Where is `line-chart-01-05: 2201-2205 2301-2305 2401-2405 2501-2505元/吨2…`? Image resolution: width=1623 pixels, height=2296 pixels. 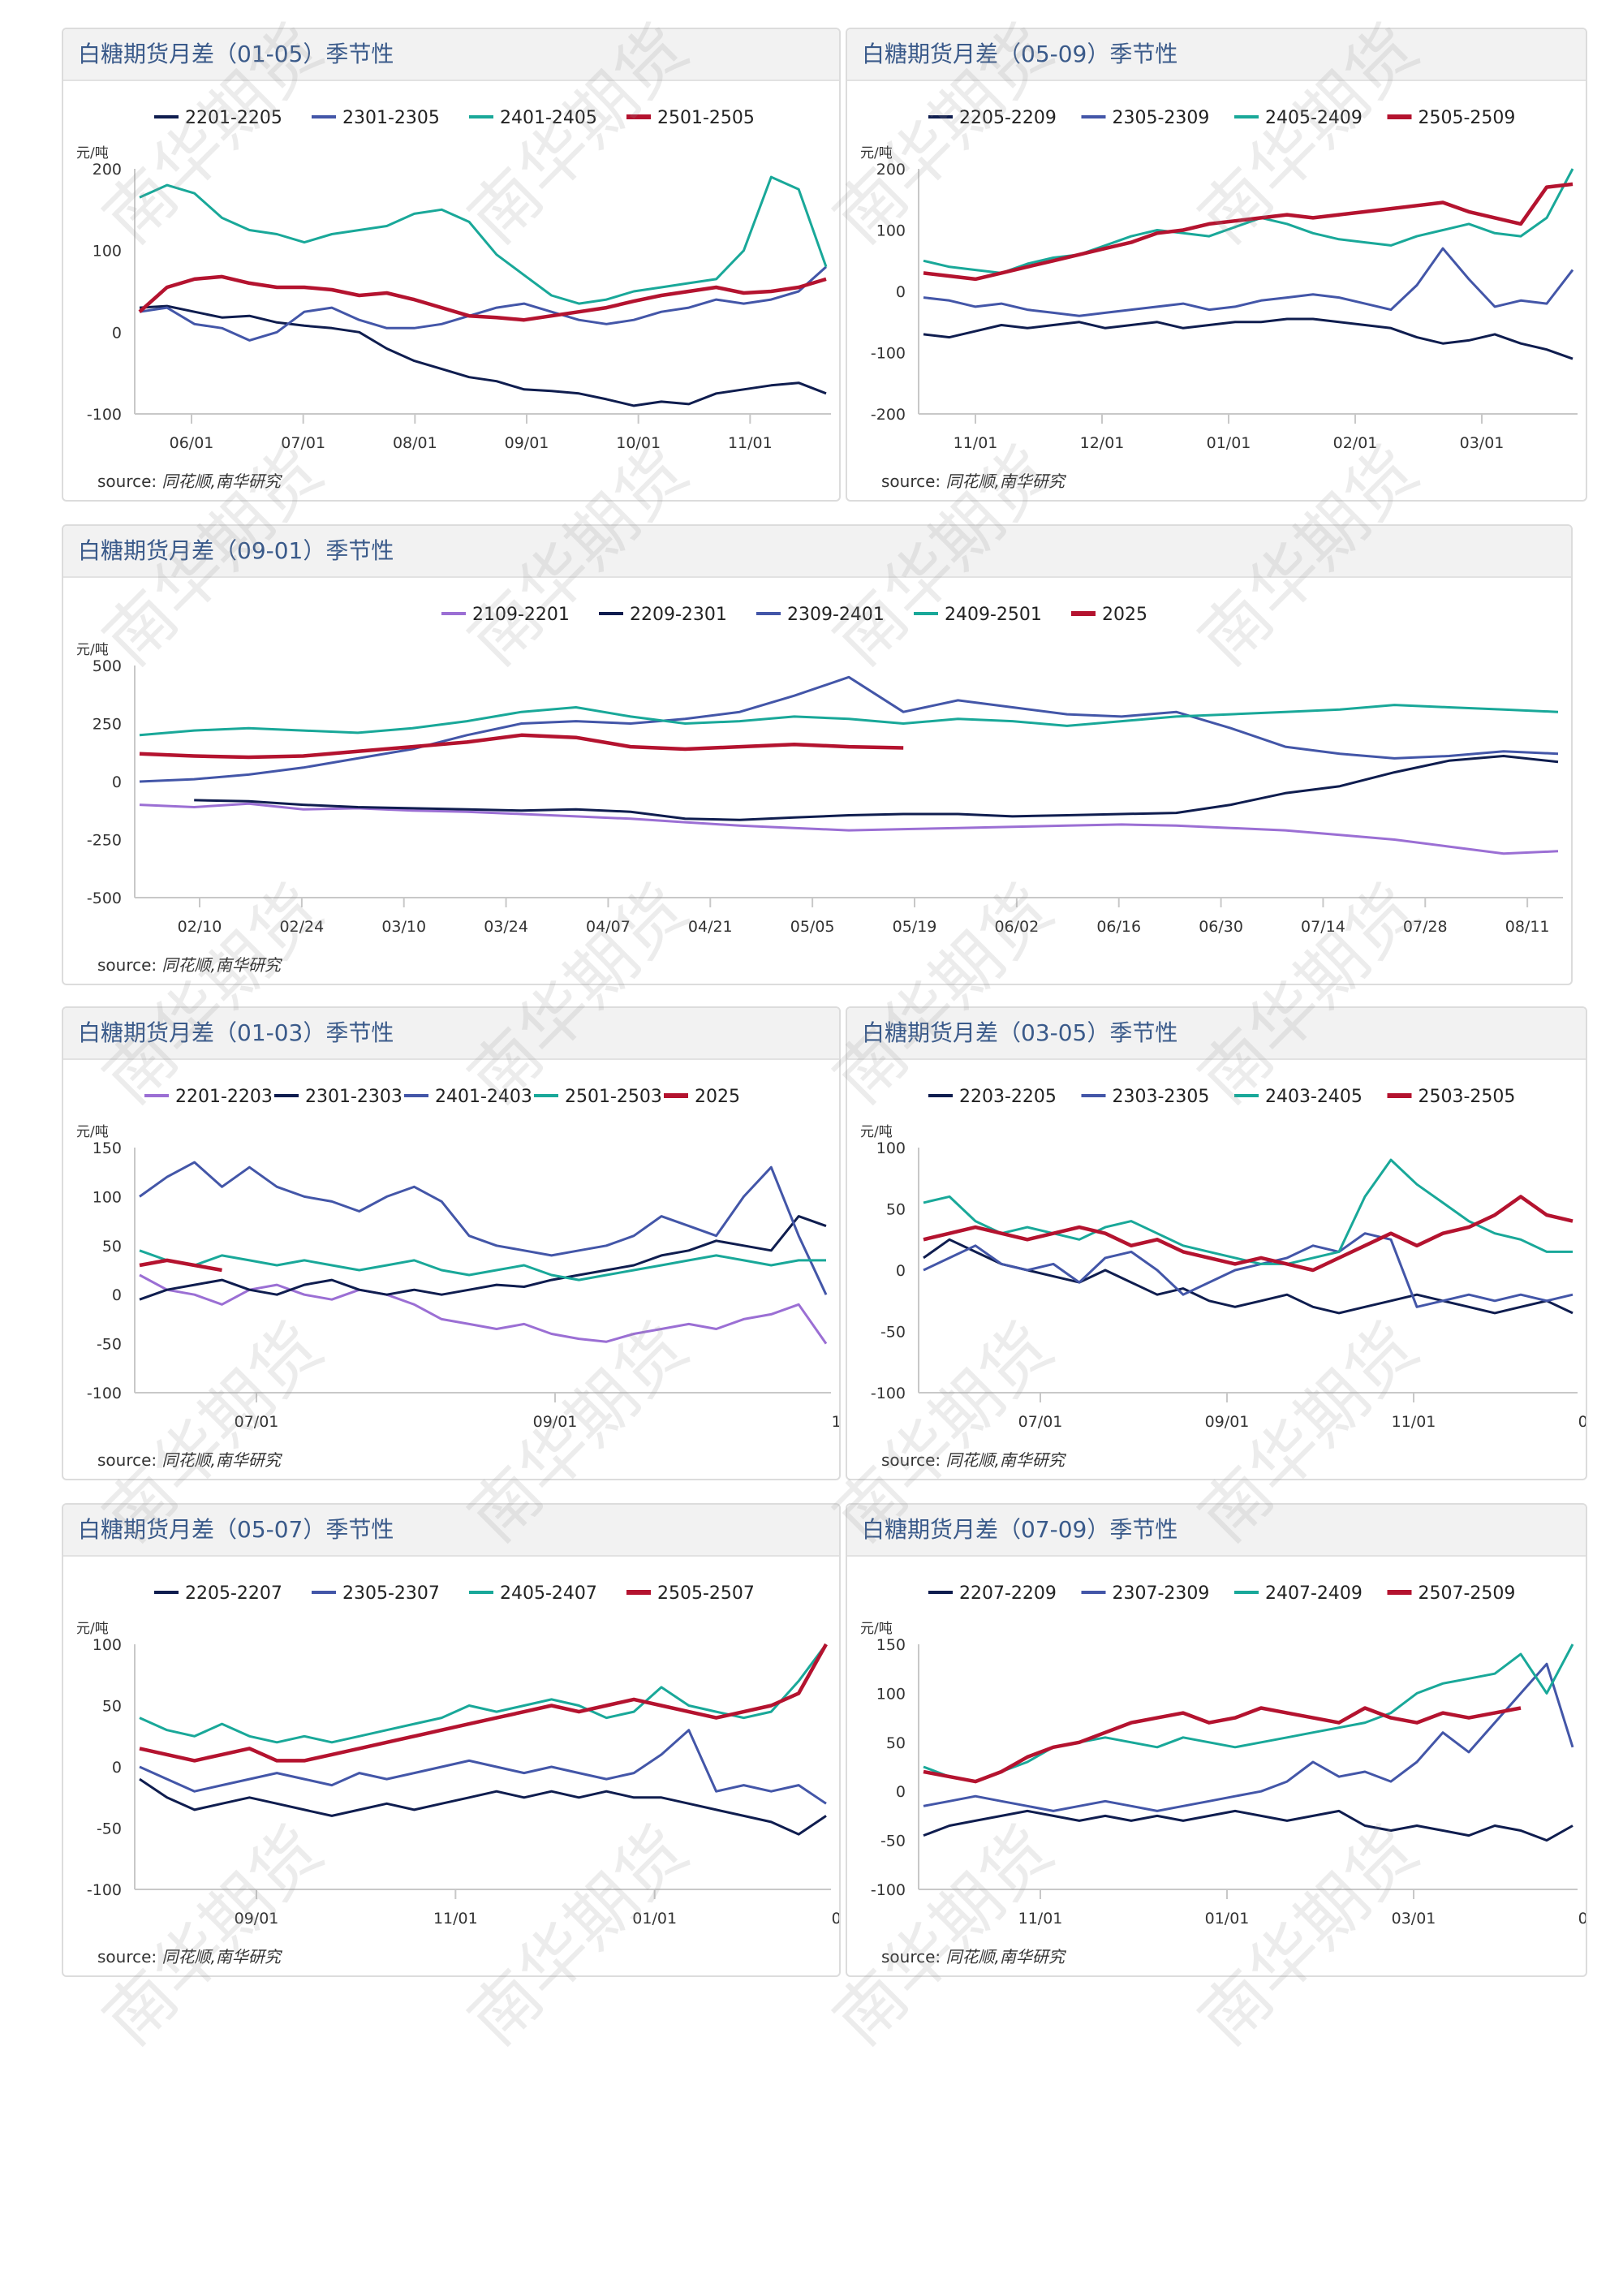
line-chart-01-05: 2201-2205 2301-2305 2401-2405 2501-2505元/吨2… is located at coordinates (458, 280).